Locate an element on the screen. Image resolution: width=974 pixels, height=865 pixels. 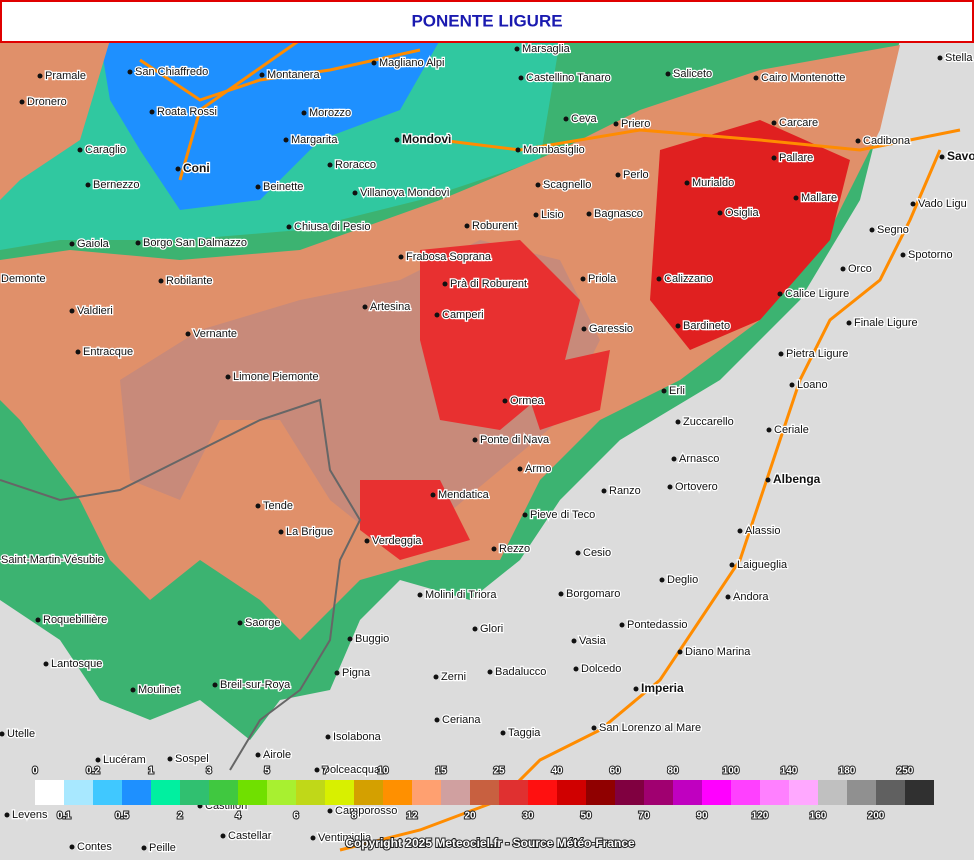
town-label: Pietra Ligure is located at coordinates (817, 354).